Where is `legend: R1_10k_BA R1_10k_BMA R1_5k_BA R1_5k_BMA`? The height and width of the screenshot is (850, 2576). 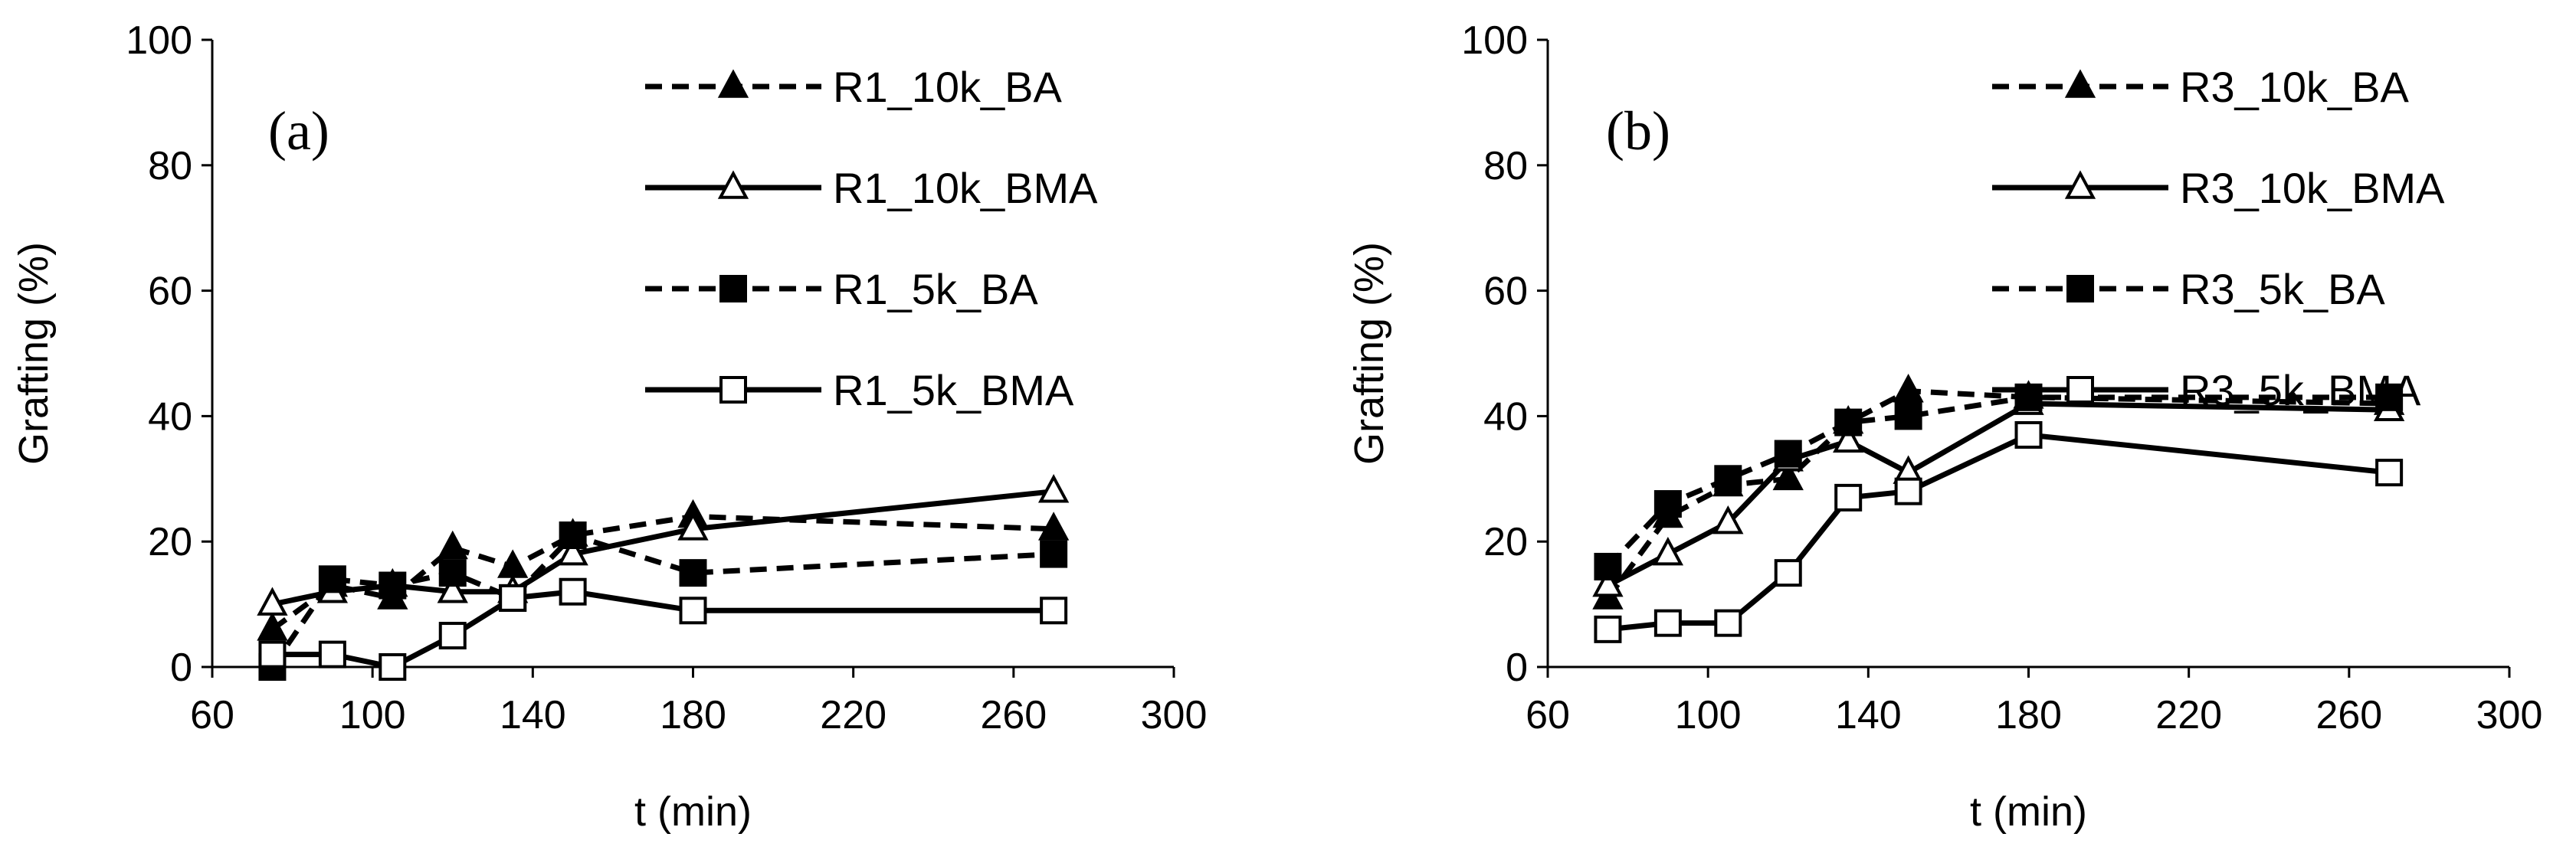 legend: R1_10k_BA R1_10k_BMA R1_5k_BA R1_5k_BMA is located at coordinates (872, 238).